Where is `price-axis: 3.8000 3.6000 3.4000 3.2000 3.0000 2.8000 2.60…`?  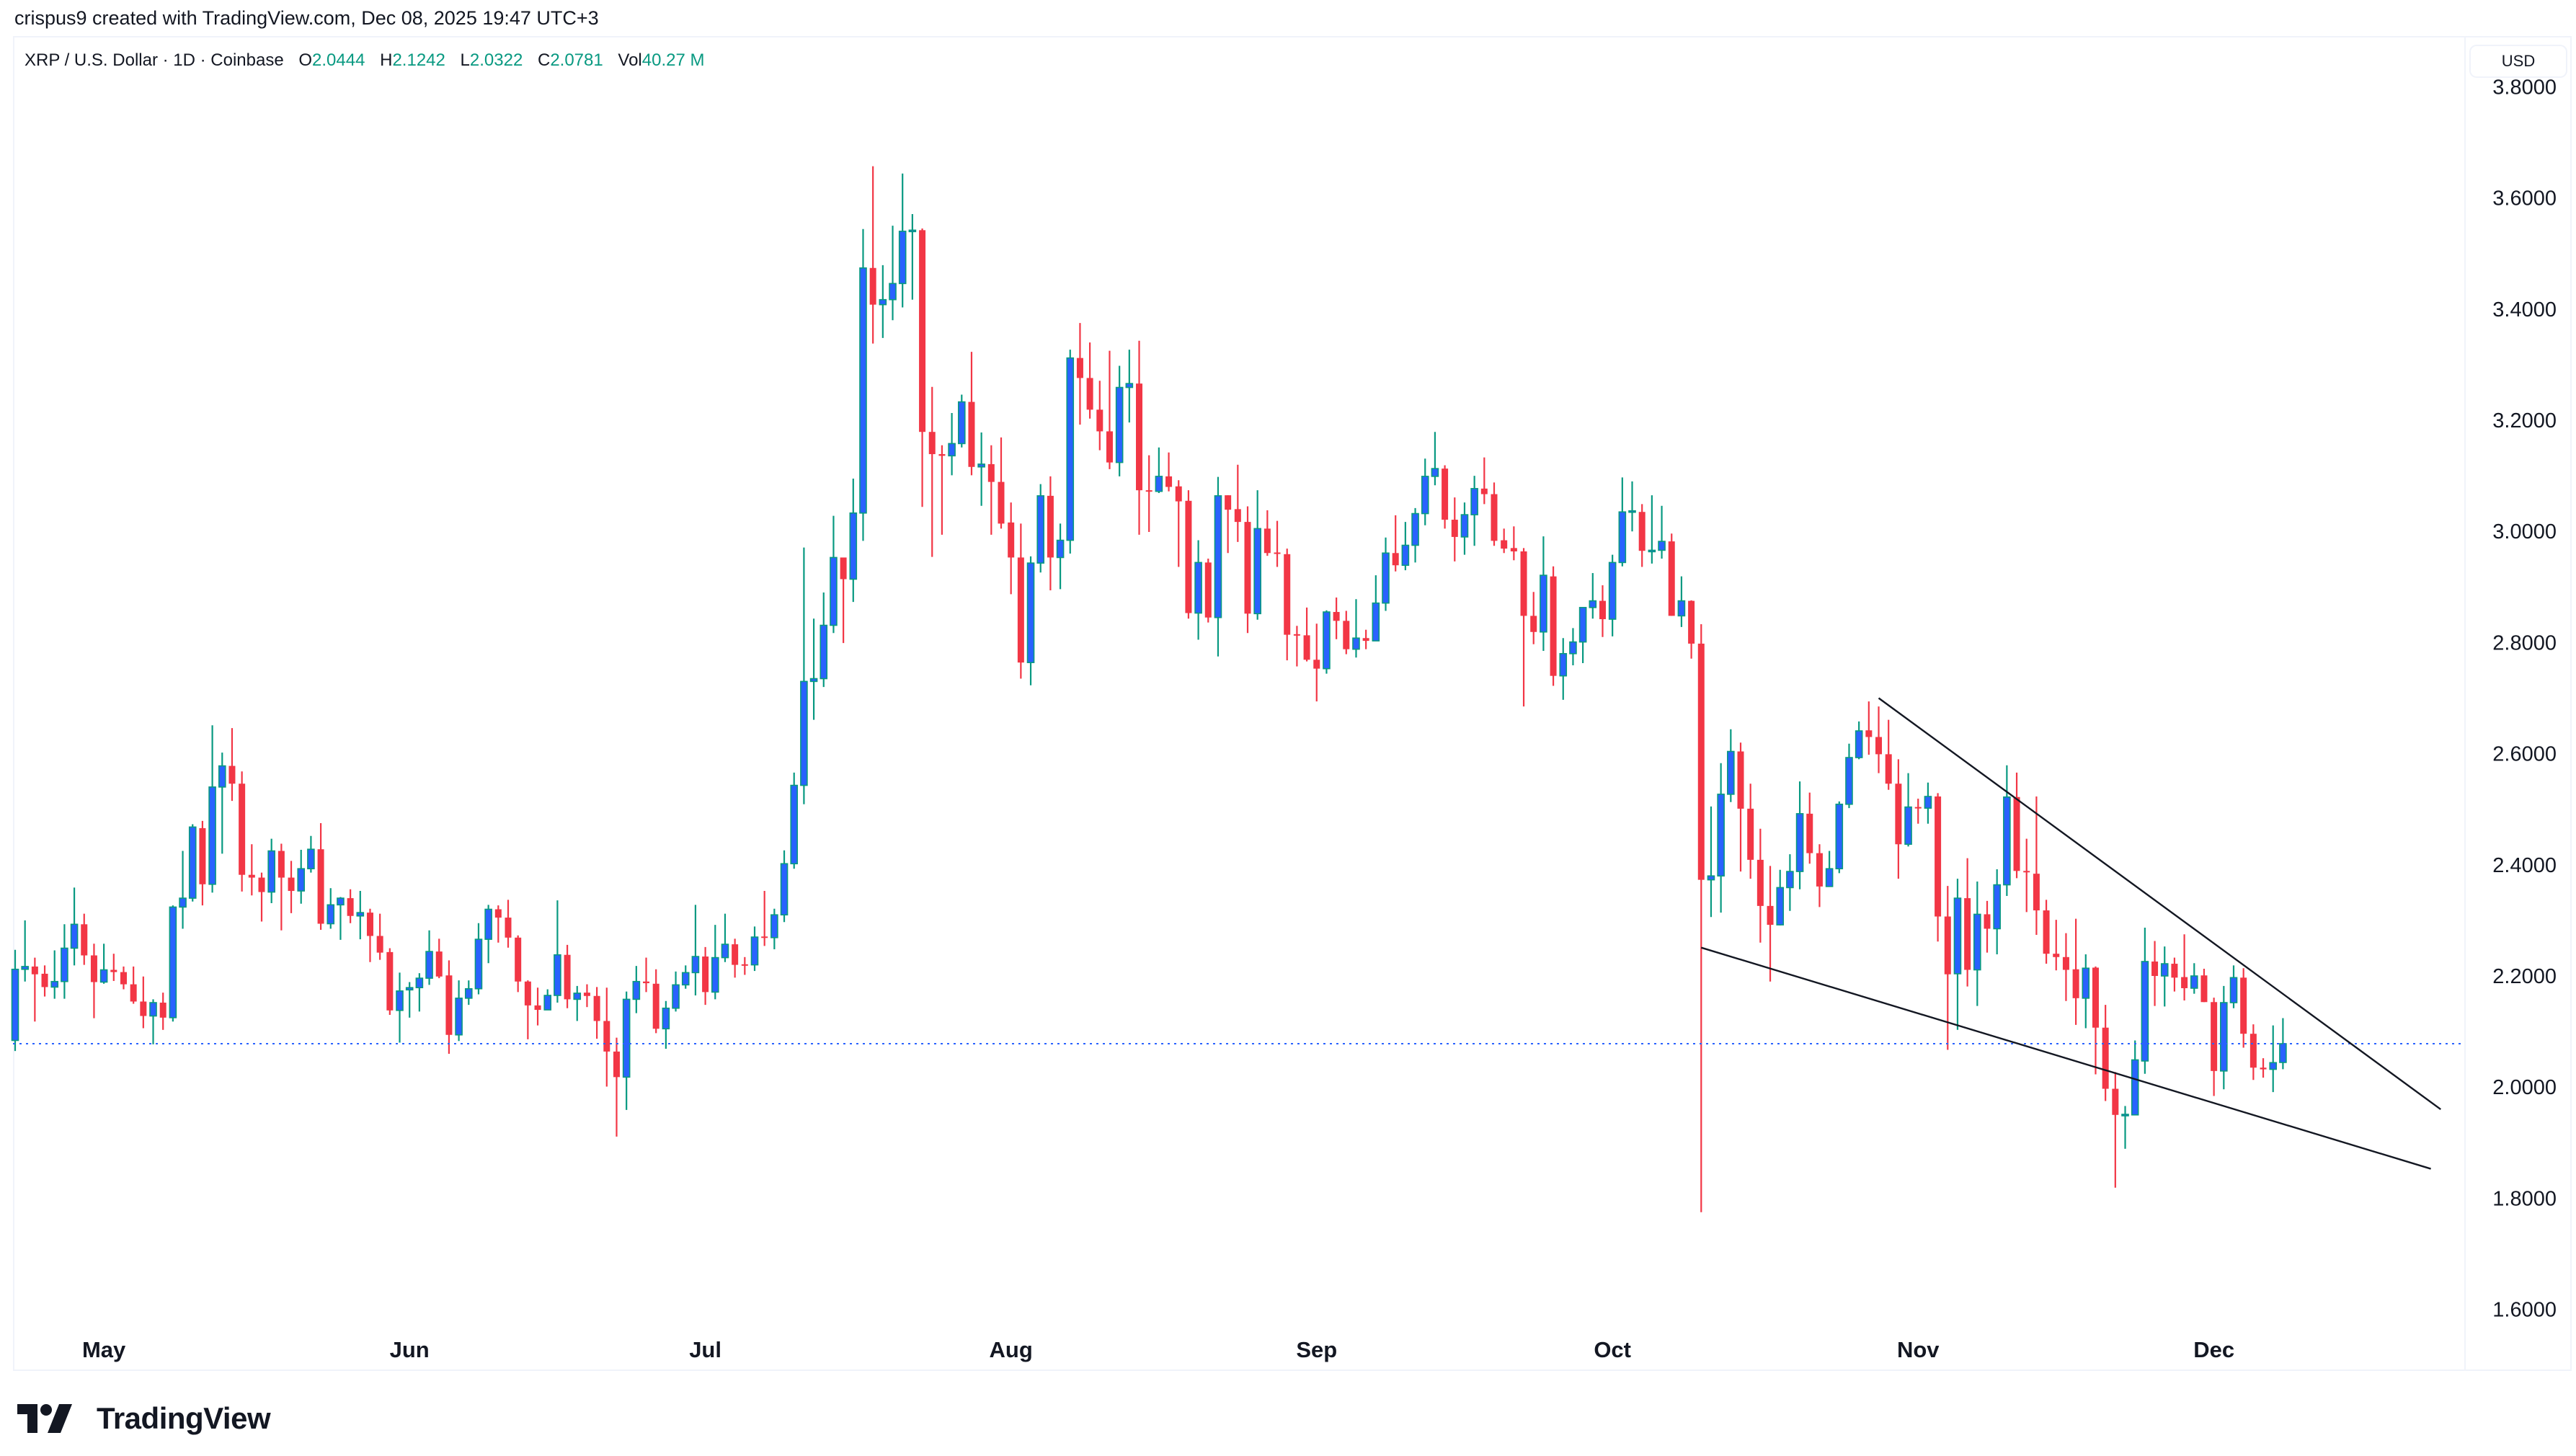
price-axis: 3.8000 3.6000 3.4000 3.2000 3.0000 2.8000 2.60… is located at coordinates (2524, 698).